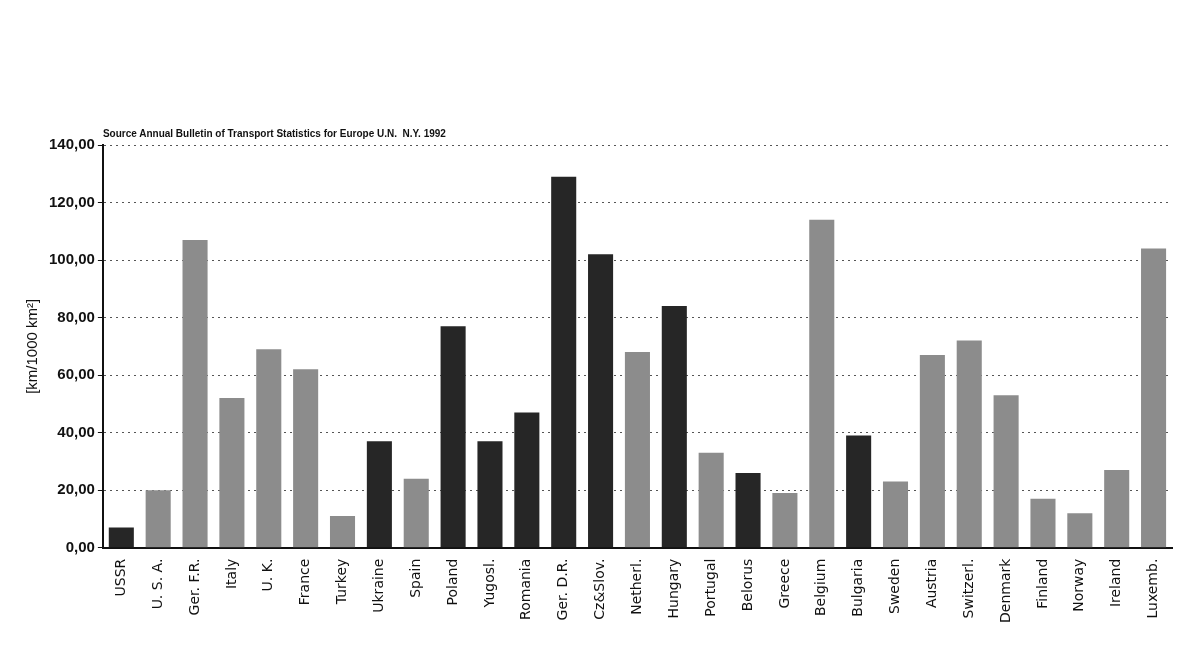 The width and height of the screenshot is (1187, 661). What do you see at coordinates (451, 582) in the screenshot?
I see `x-tick-label: Poland` at bounding box center [451, 582].